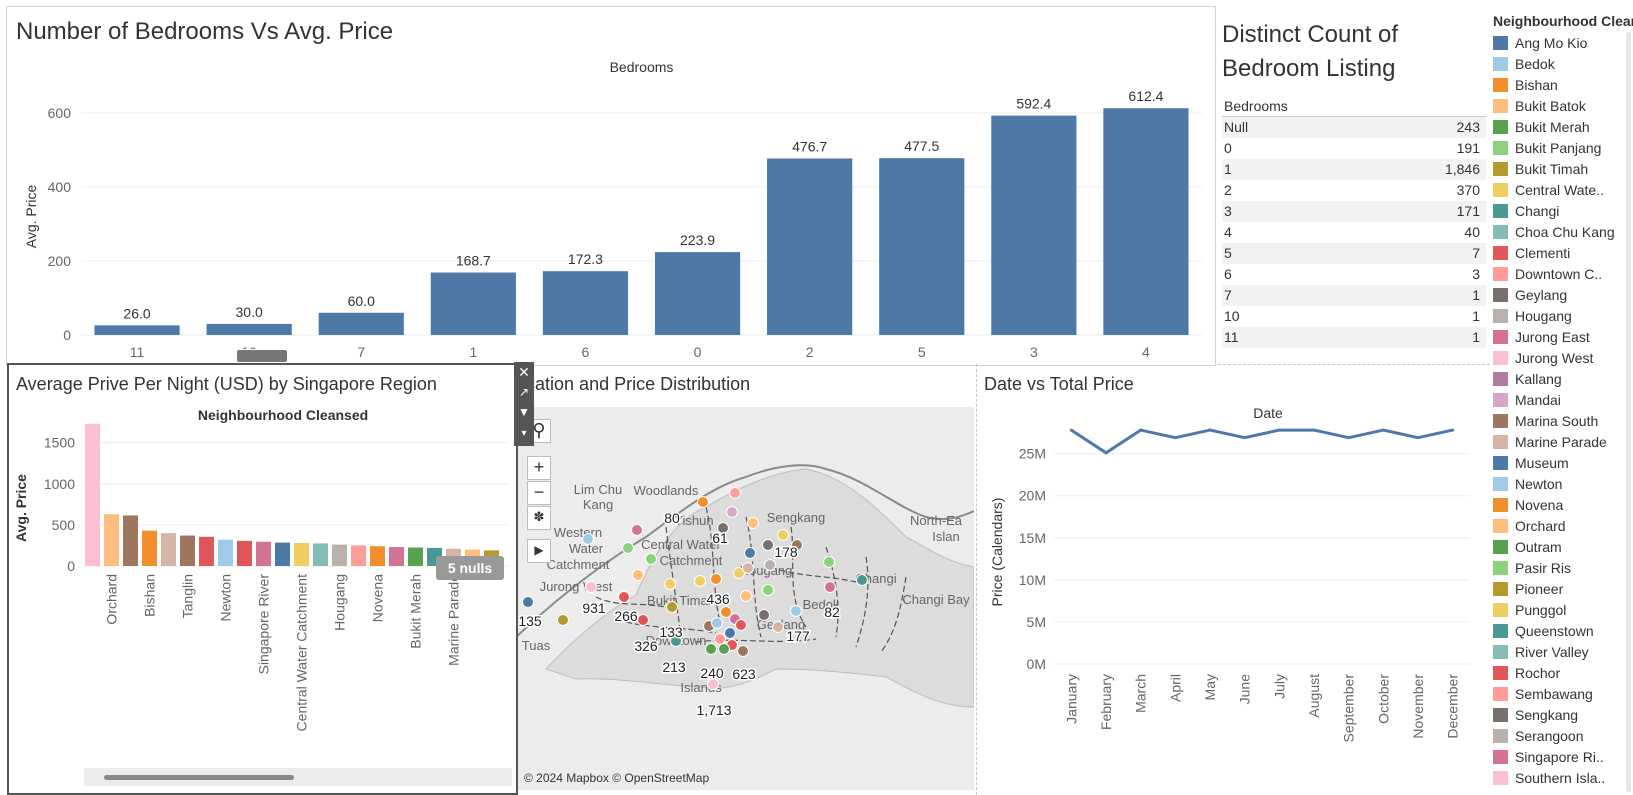  Describe the element at coordinates (1232, 316) in the screenshot. I see `count-row-label: 10` at that location.